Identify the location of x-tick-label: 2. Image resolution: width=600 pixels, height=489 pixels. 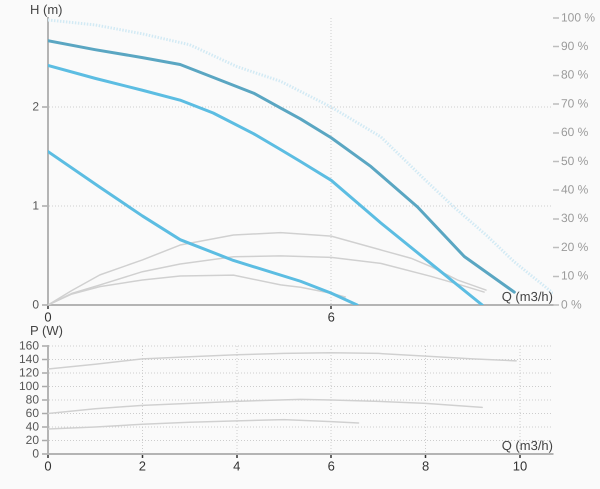
(142, 466).